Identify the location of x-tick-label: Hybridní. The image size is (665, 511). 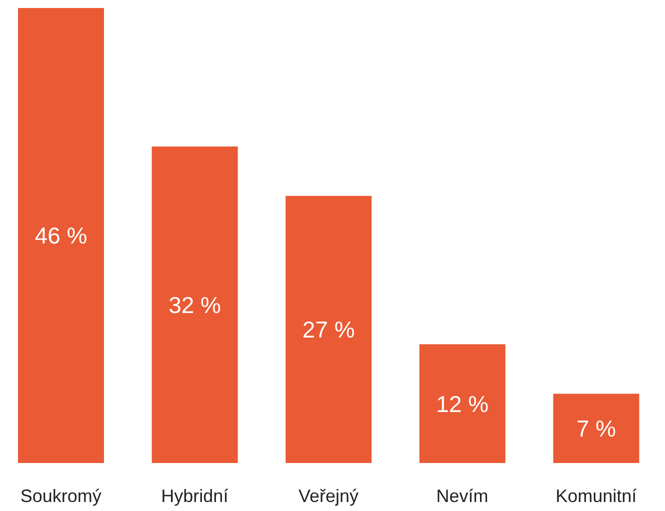
(194, 496).